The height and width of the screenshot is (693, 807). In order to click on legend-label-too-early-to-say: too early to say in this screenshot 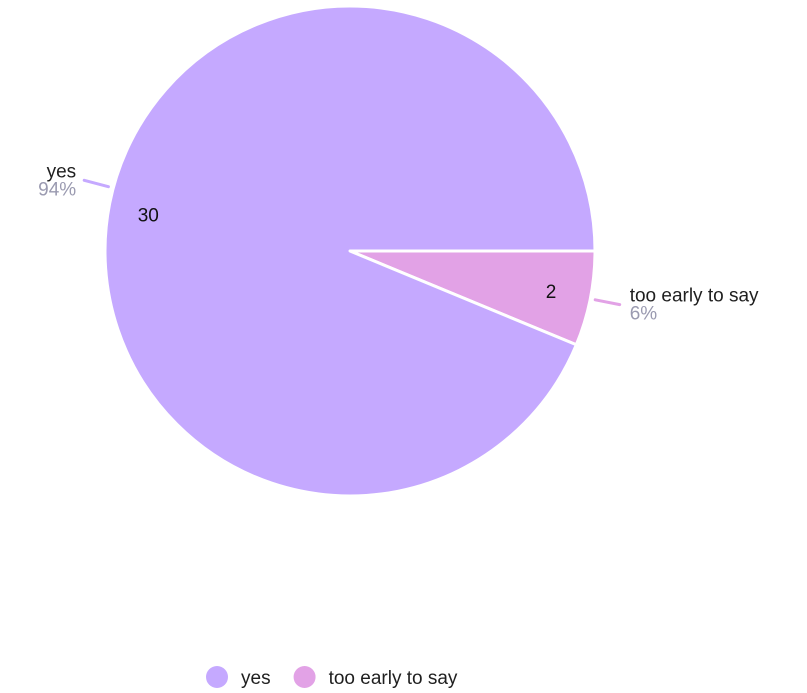, I will do `click(393, 678)`.